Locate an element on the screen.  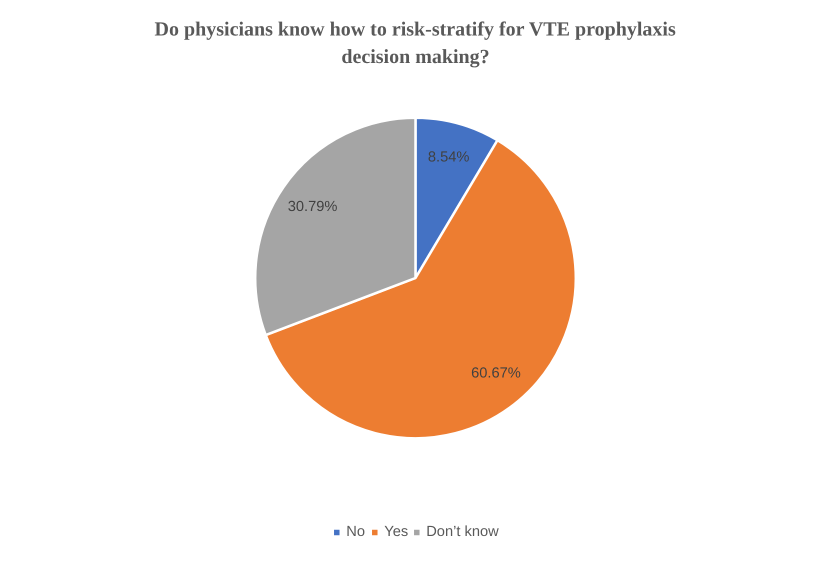
data-label: 30.79% is located at coordinates (313, 207).